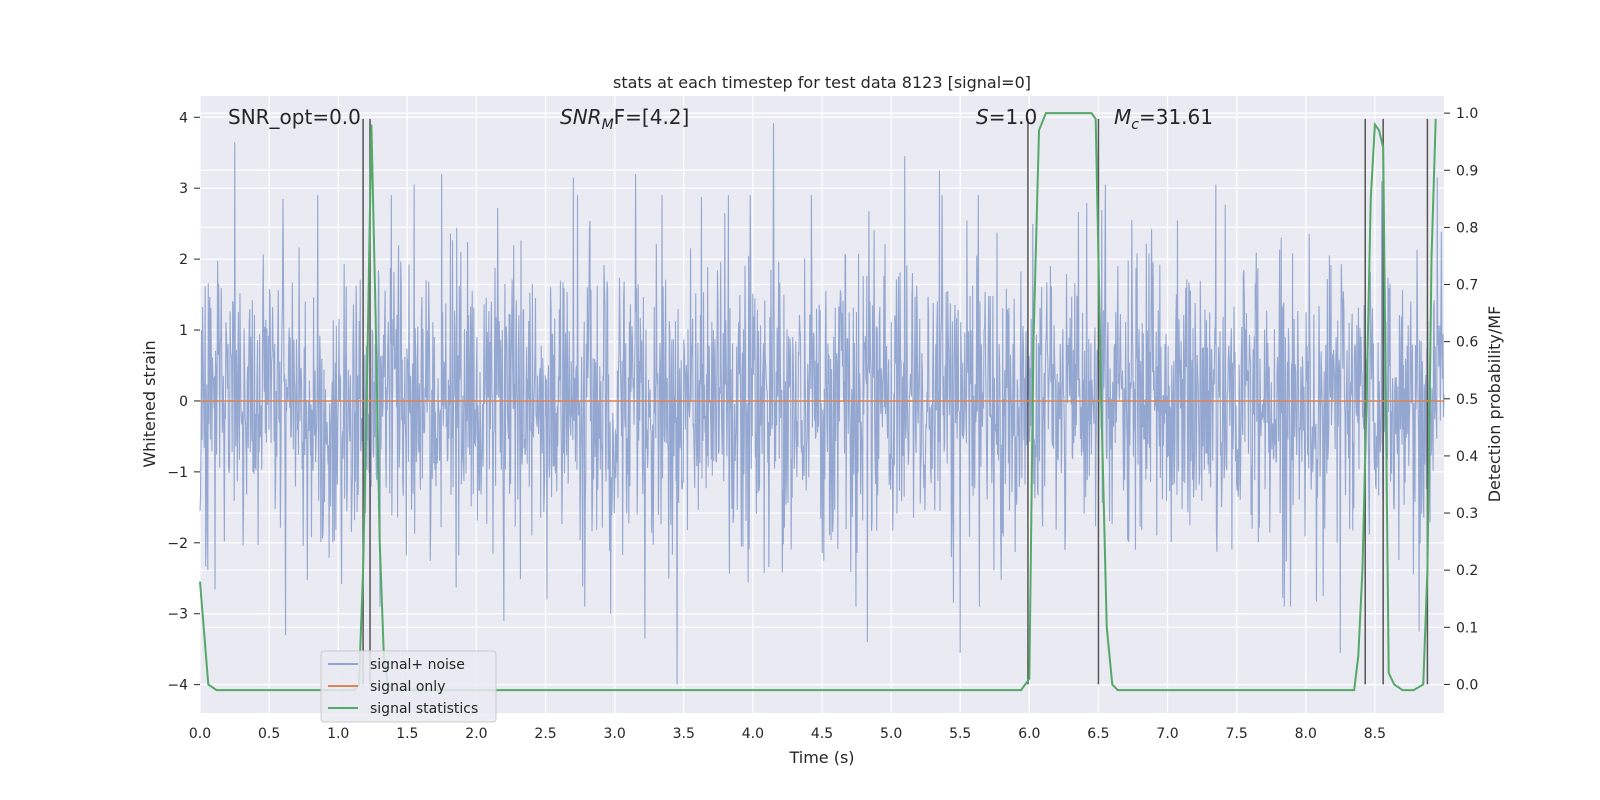  Describe the element at coordinates (1237, 734) in the screenshot. I see `x-tick-label-15: 7.5` at that location.